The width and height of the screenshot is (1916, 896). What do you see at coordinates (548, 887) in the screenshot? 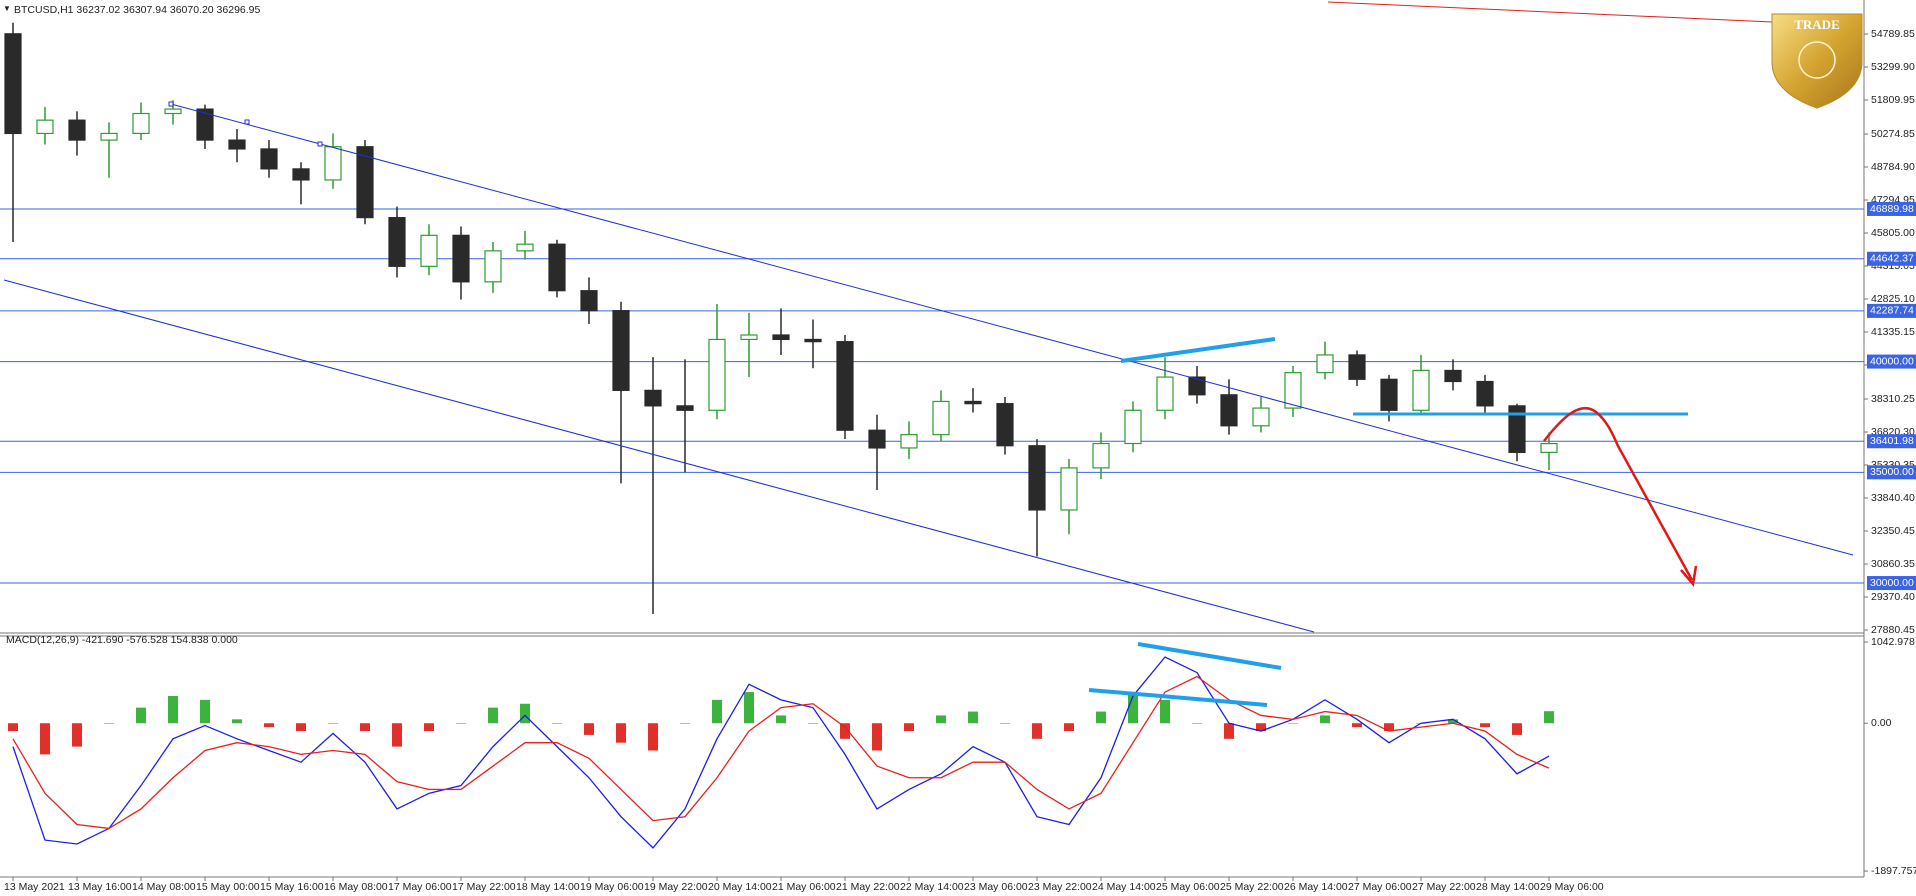
I see `x-tick-label: 18 May 14:00` at bounding box center [548, 887].